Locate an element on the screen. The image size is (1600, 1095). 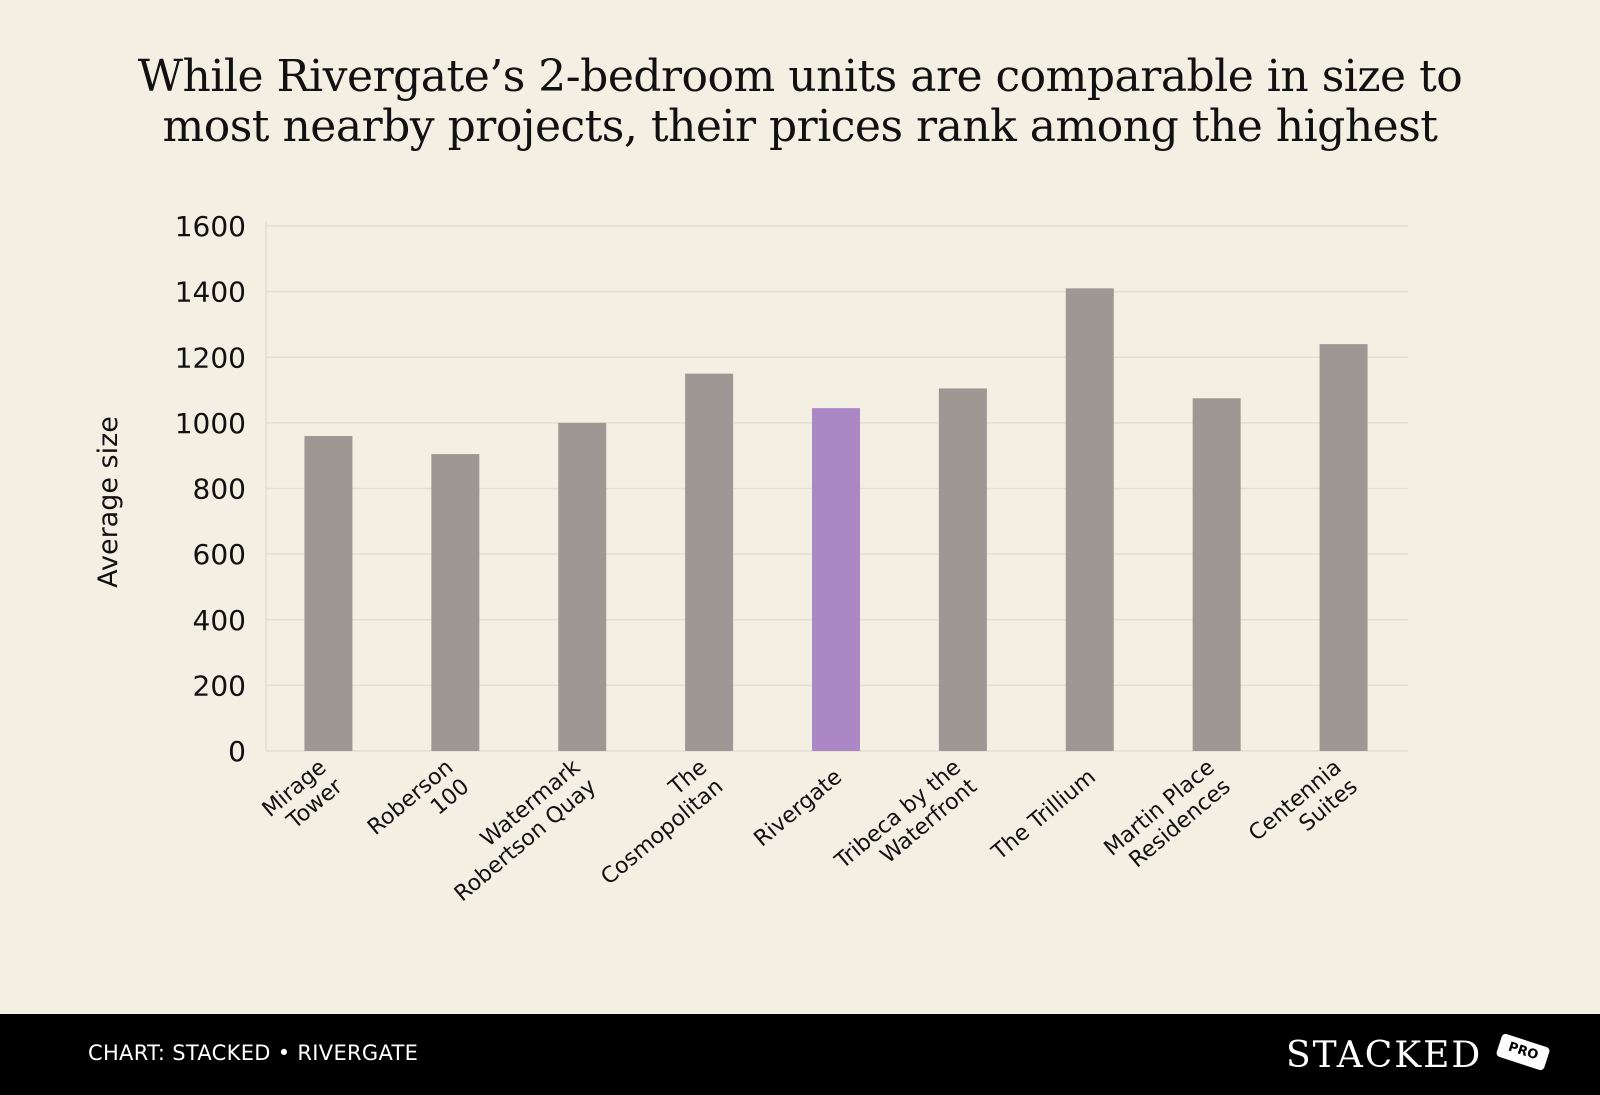
y-tick-label: 200 is located at coordinates (219, 685).